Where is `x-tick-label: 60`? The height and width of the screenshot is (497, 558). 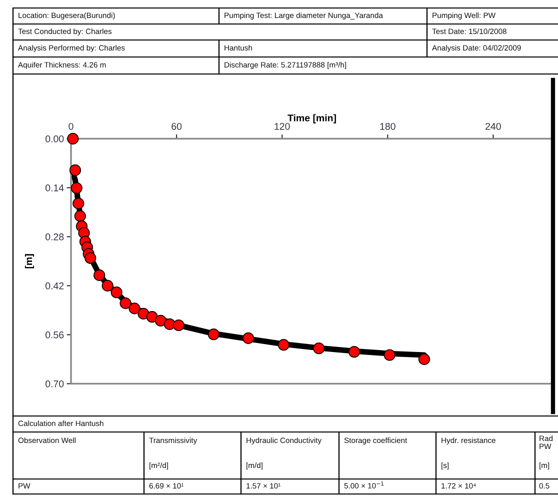
x-tick-label: 60 is located at coordinates (177, 126).